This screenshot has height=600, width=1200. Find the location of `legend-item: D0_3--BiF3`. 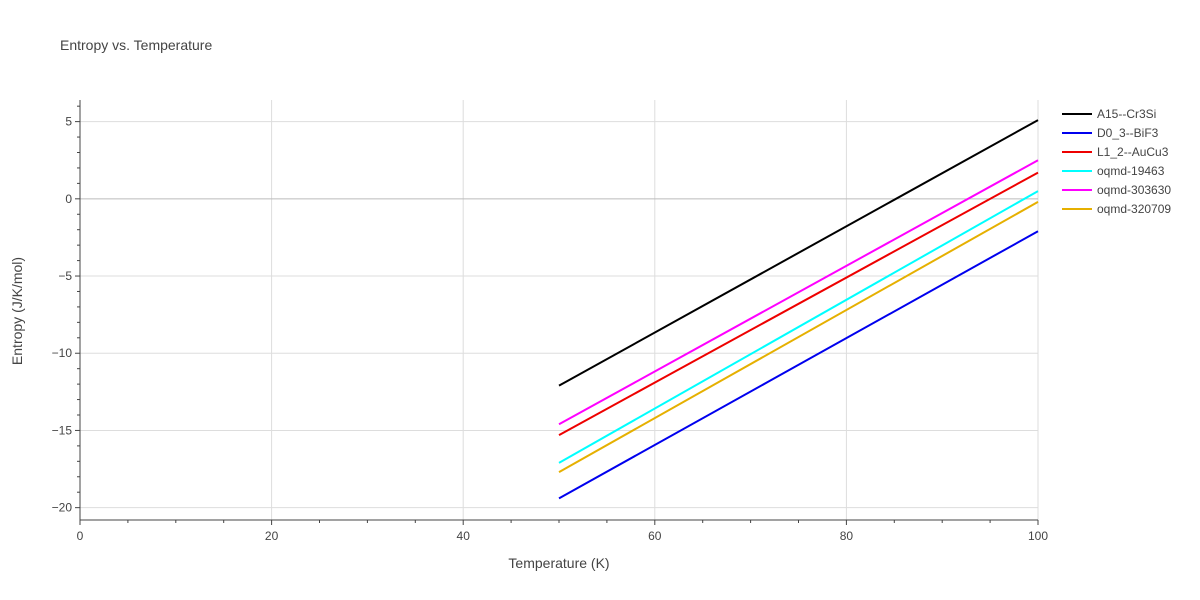

legend-item: D0_3--BiF3 is located at coordinates (1110, 133).